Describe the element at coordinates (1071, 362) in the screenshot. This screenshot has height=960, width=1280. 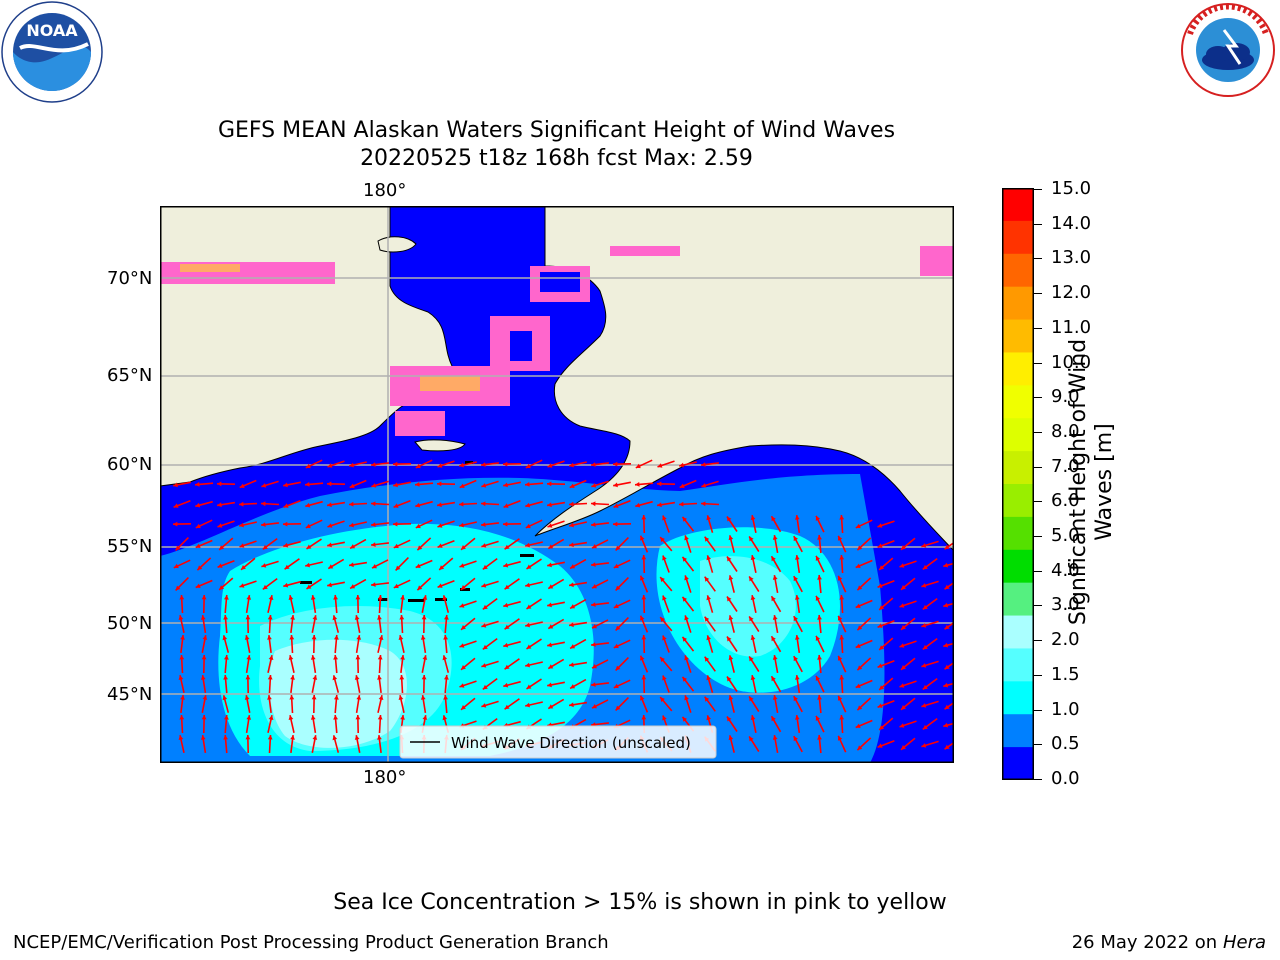
I see `colorbar-tick-label: 10.0` at that location.